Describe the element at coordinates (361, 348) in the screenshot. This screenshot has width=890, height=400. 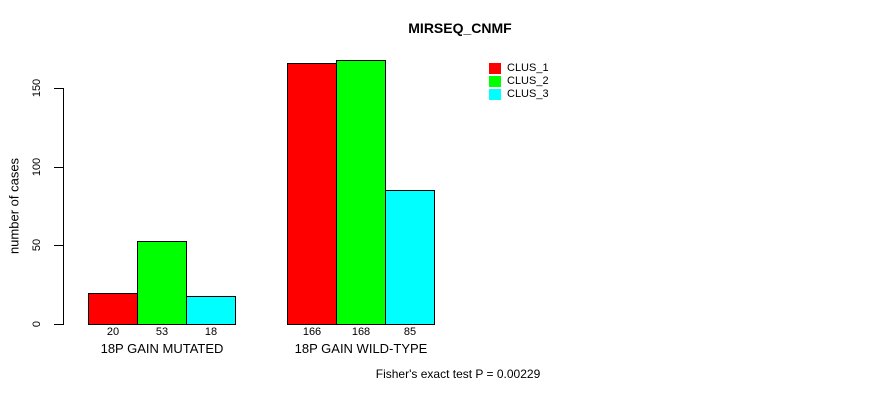
I see `x-group-label: 18P GAIN WILD-TYPE` at that location.